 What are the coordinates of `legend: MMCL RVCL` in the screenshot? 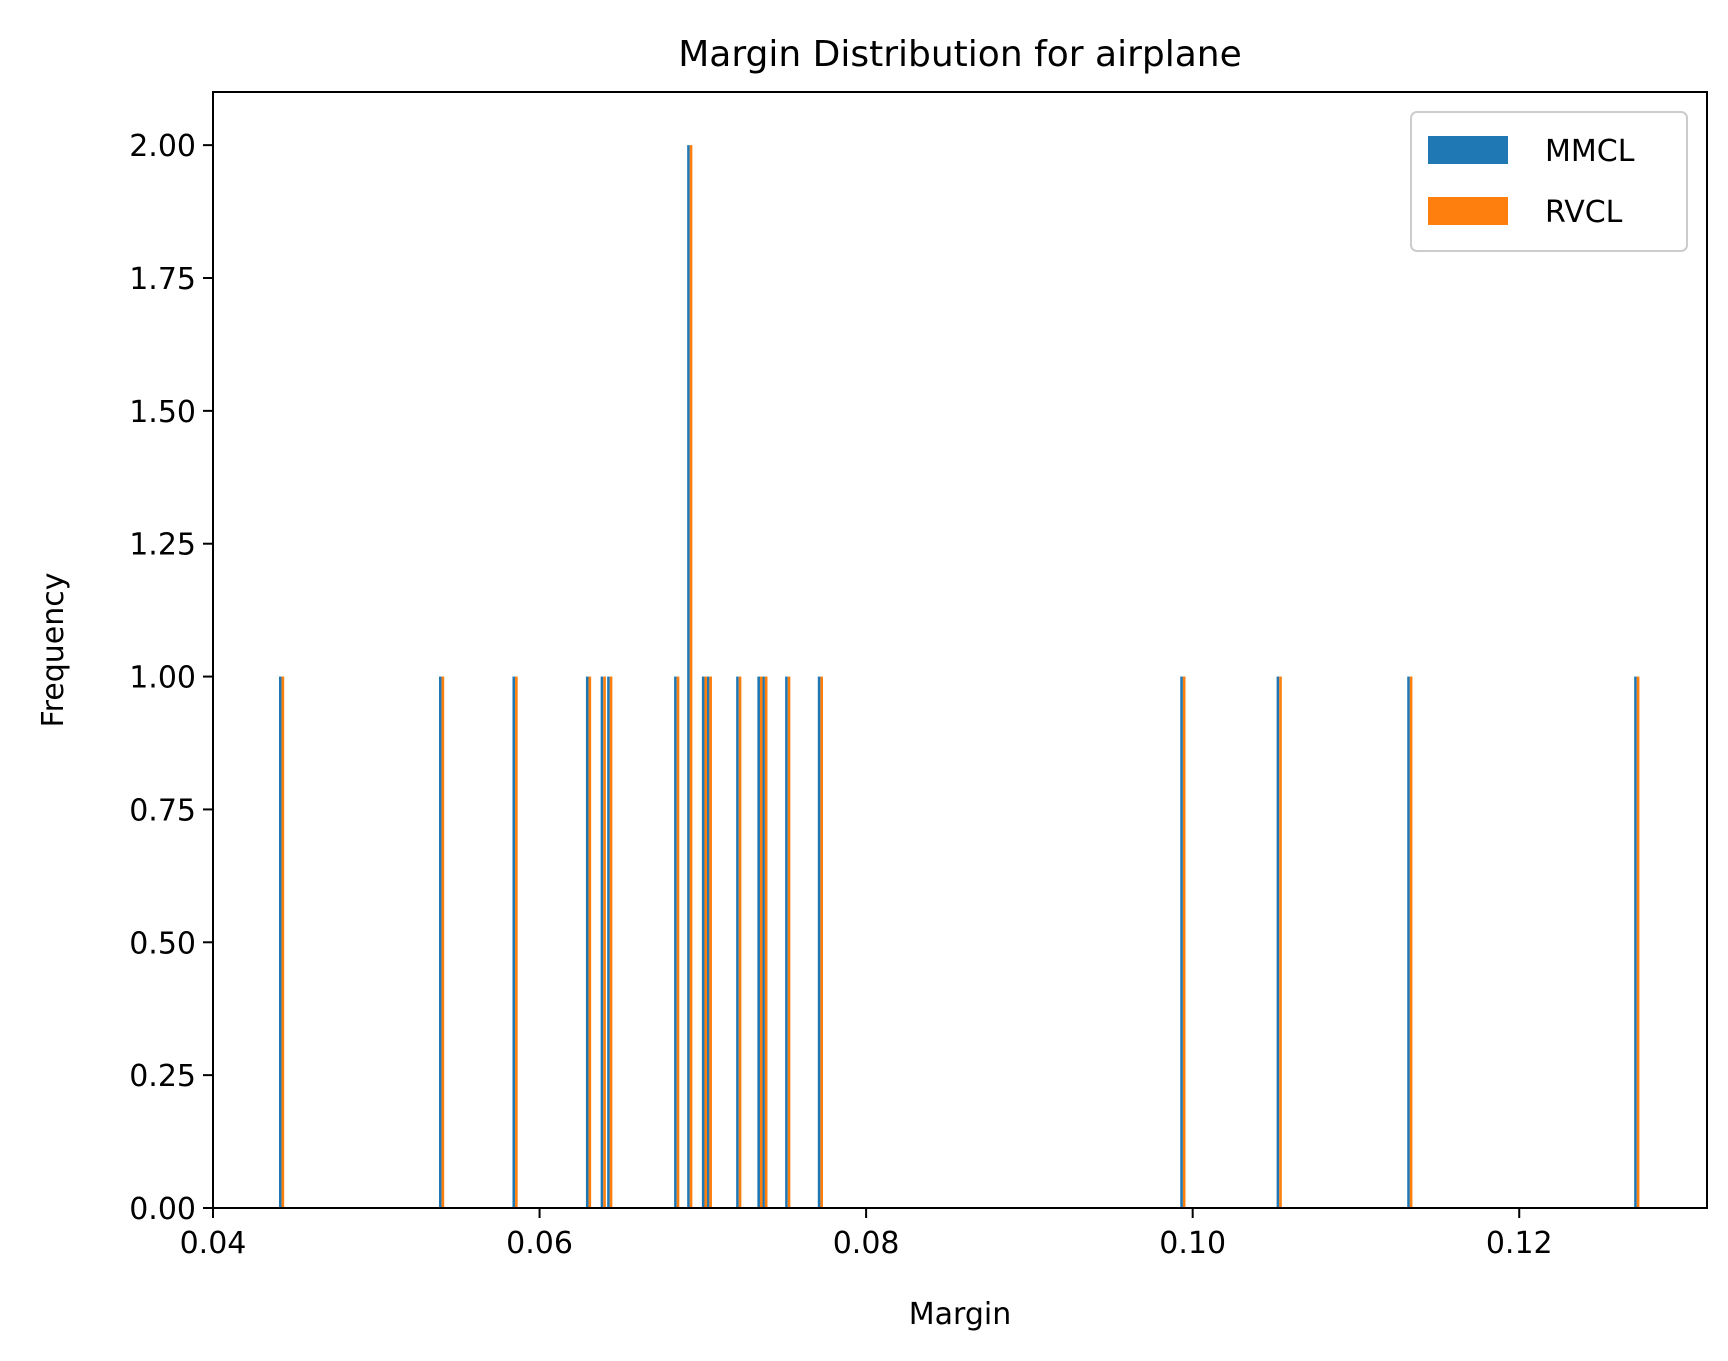 It's located at (1549, 181).